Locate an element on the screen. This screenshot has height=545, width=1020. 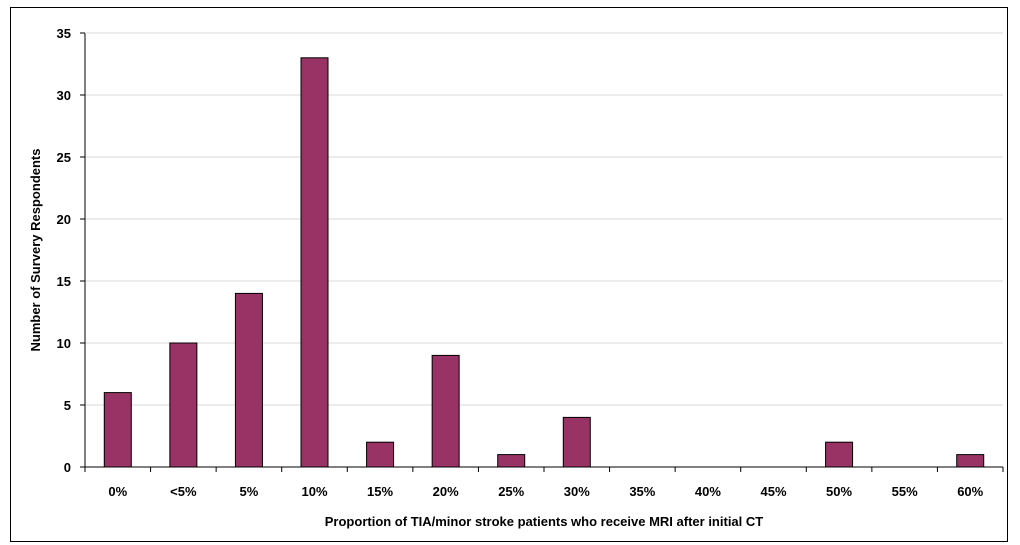
x-tick-label-13: 60% is located at coordinates (970, 491).